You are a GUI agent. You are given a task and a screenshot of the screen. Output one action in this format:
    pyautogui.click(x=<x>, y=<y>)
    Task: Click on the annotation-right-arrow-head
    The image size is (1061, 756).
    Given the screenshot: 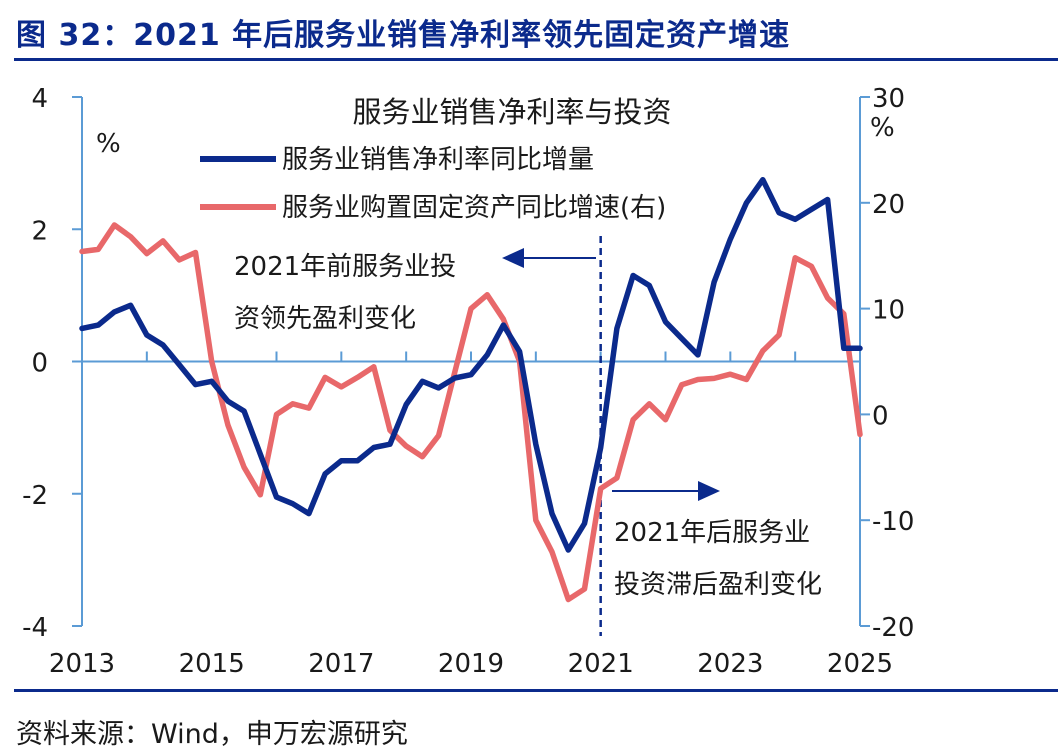 What is the action you would take?
    pyautogui.click(x=709, y=491)
    